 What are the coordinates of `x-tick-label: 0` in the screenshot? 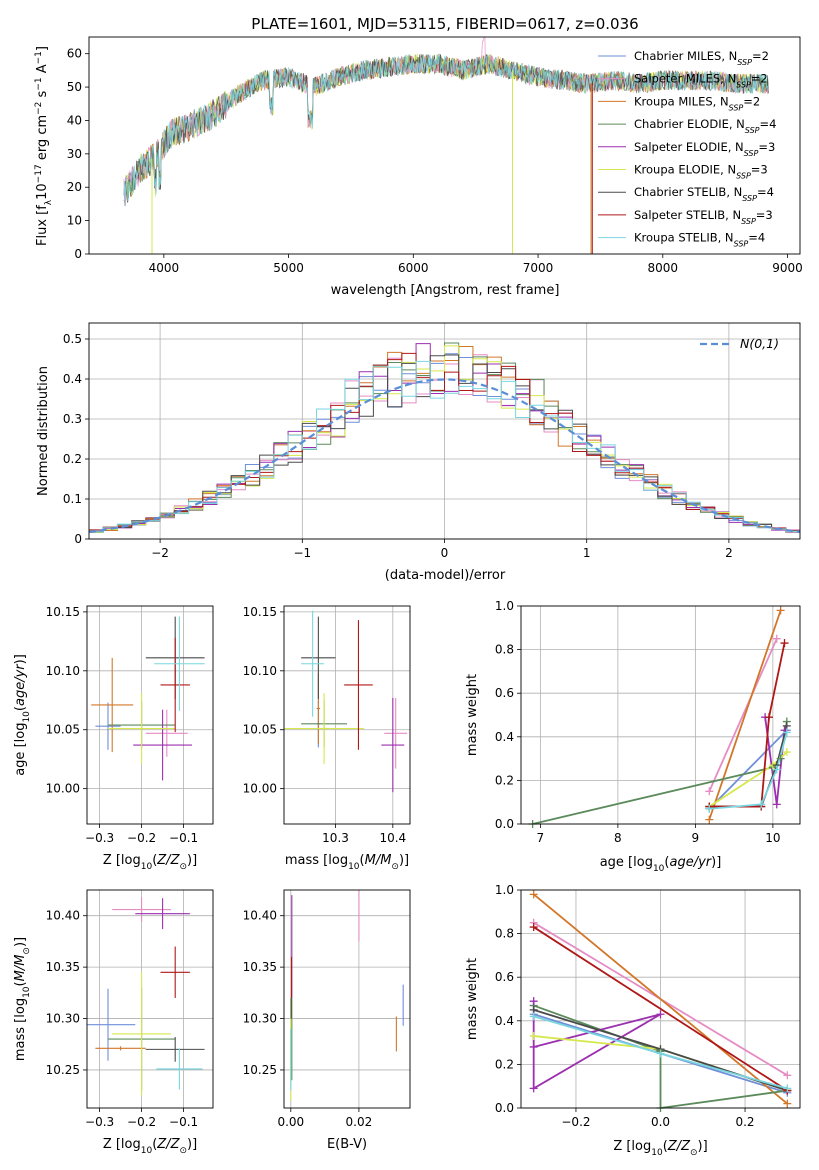 It's located at (445, 553).